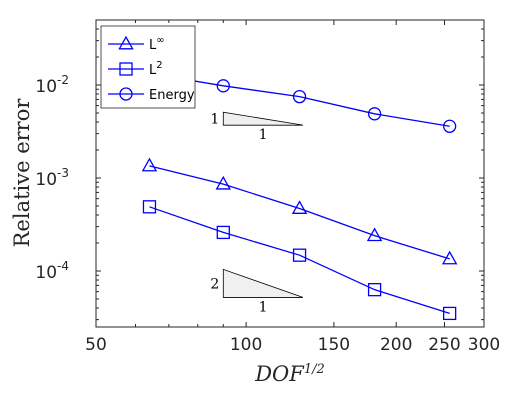 The image size is (532, 406). I want to click on y-tick-label: 10⁻³, so click(52, 178).